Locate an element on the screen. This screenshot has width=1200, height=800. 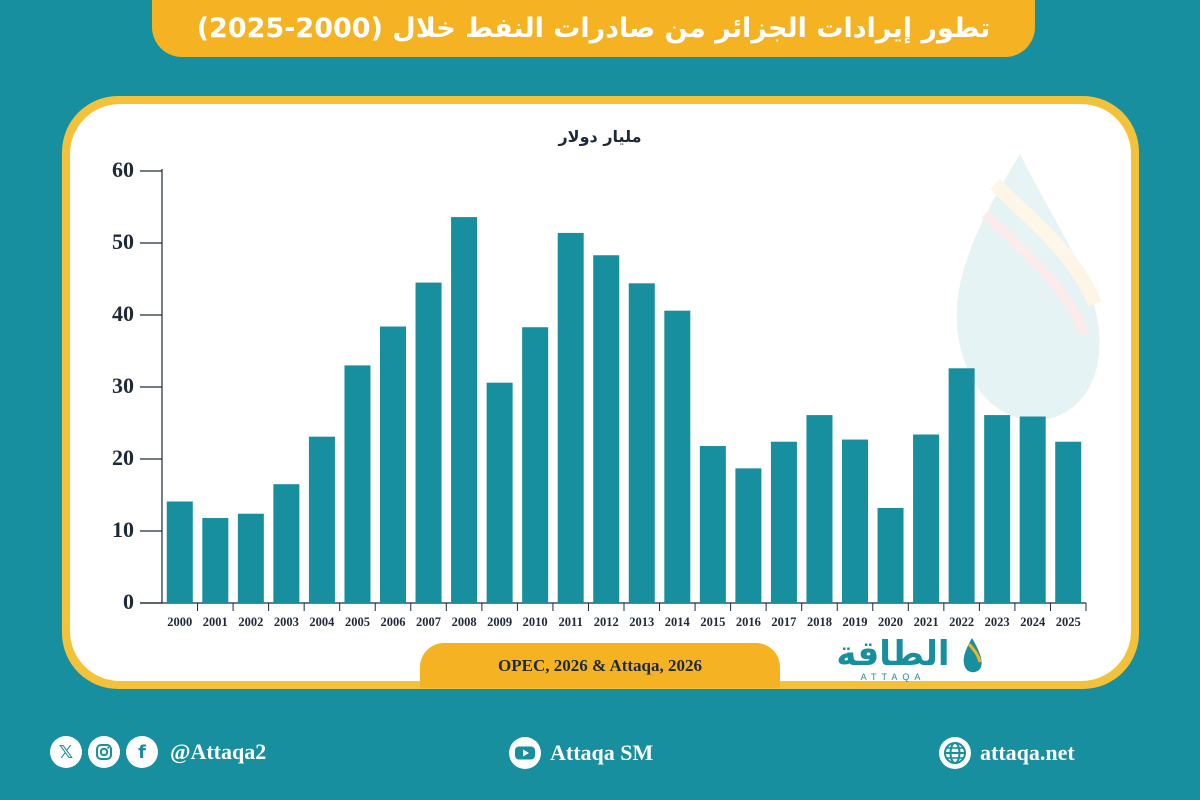
website-link: attaqa.net is located at coordinates (1006, 753).